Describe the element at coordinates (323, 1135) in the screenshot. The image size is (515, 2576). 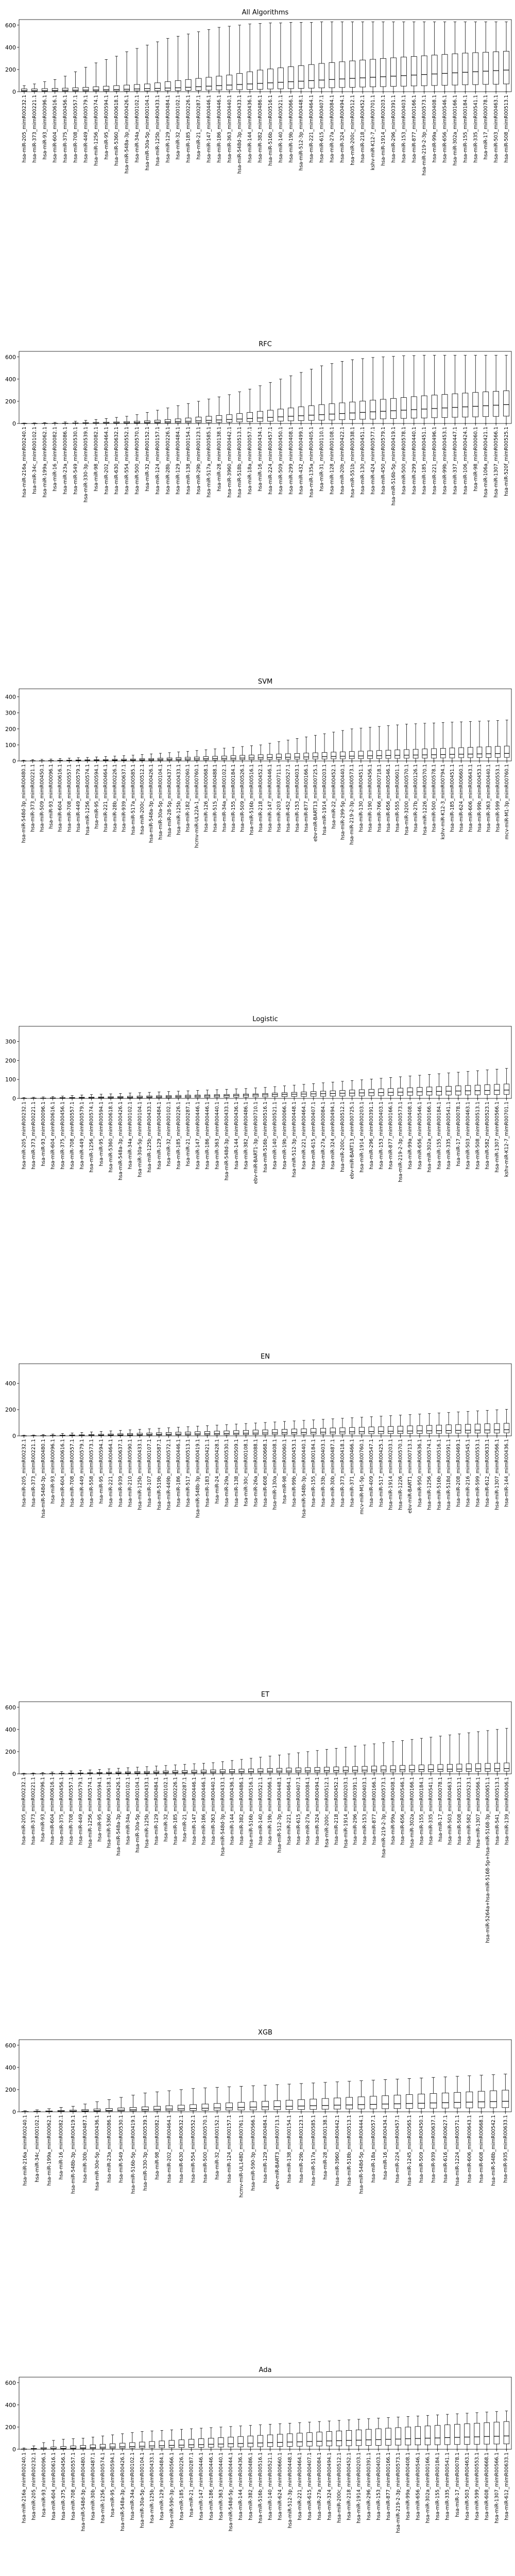
I see `x-tick-label: hsa-miR-27a_mimR00084.1` at that location.